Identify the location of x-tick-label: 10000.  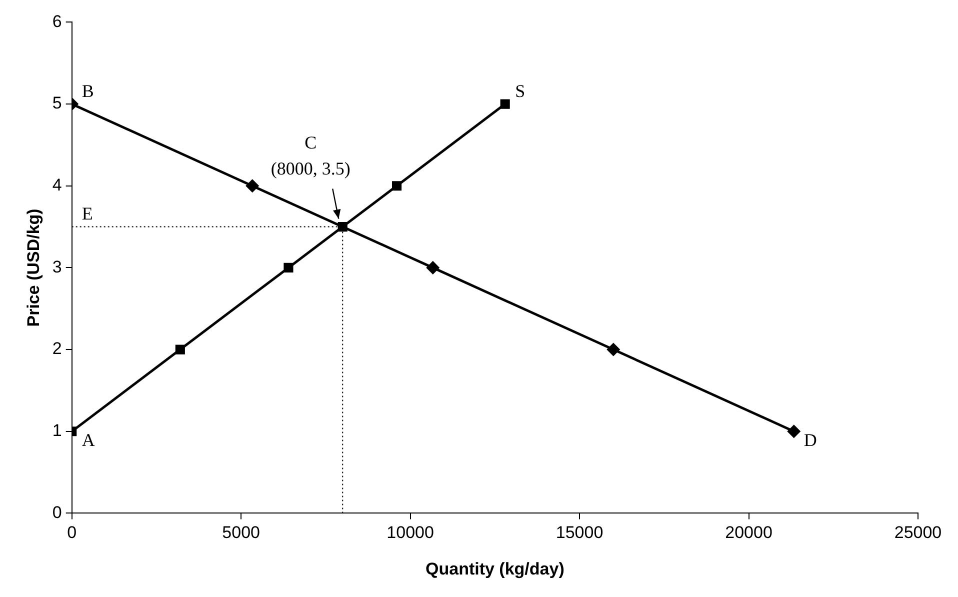
(410, 532).